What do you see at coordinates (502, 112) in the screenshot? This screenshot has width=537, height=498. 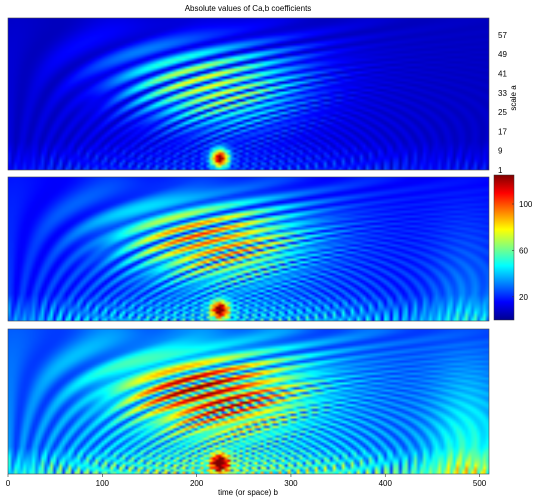 I see `y-tick-label: 25` at bounding box center [502, 112].